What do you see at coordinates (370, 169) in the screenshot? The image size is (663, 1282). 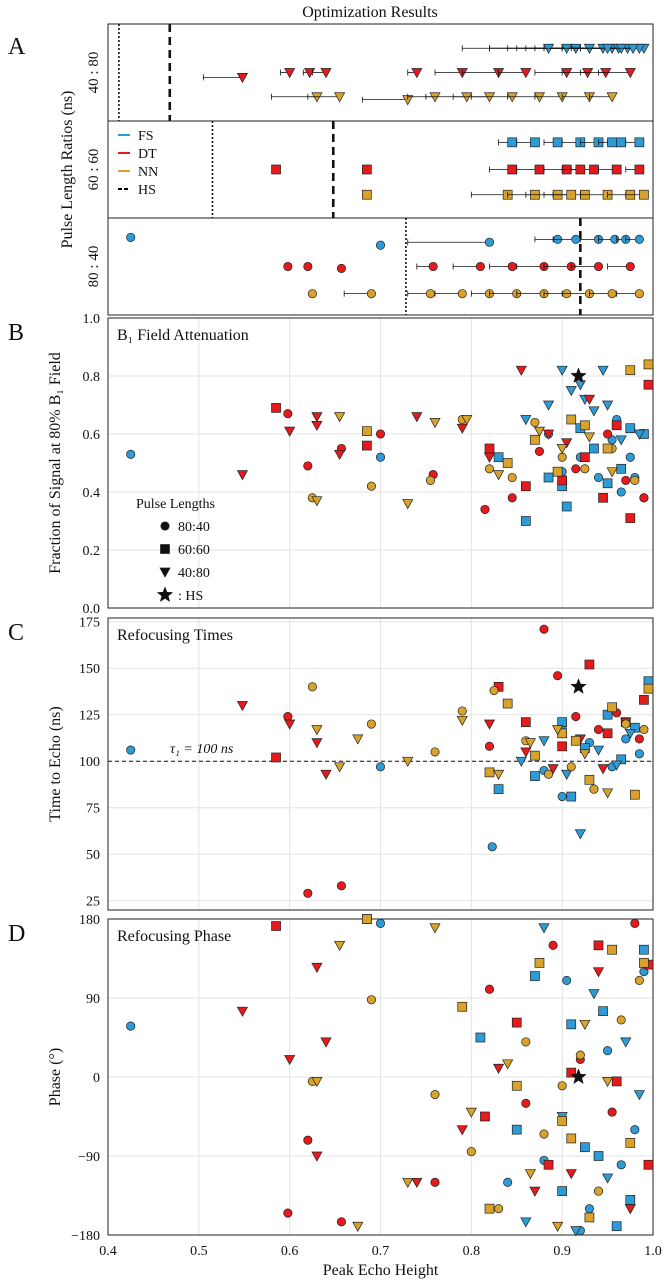 I see `row-60:60: 60` at bounding box center [370, 169].